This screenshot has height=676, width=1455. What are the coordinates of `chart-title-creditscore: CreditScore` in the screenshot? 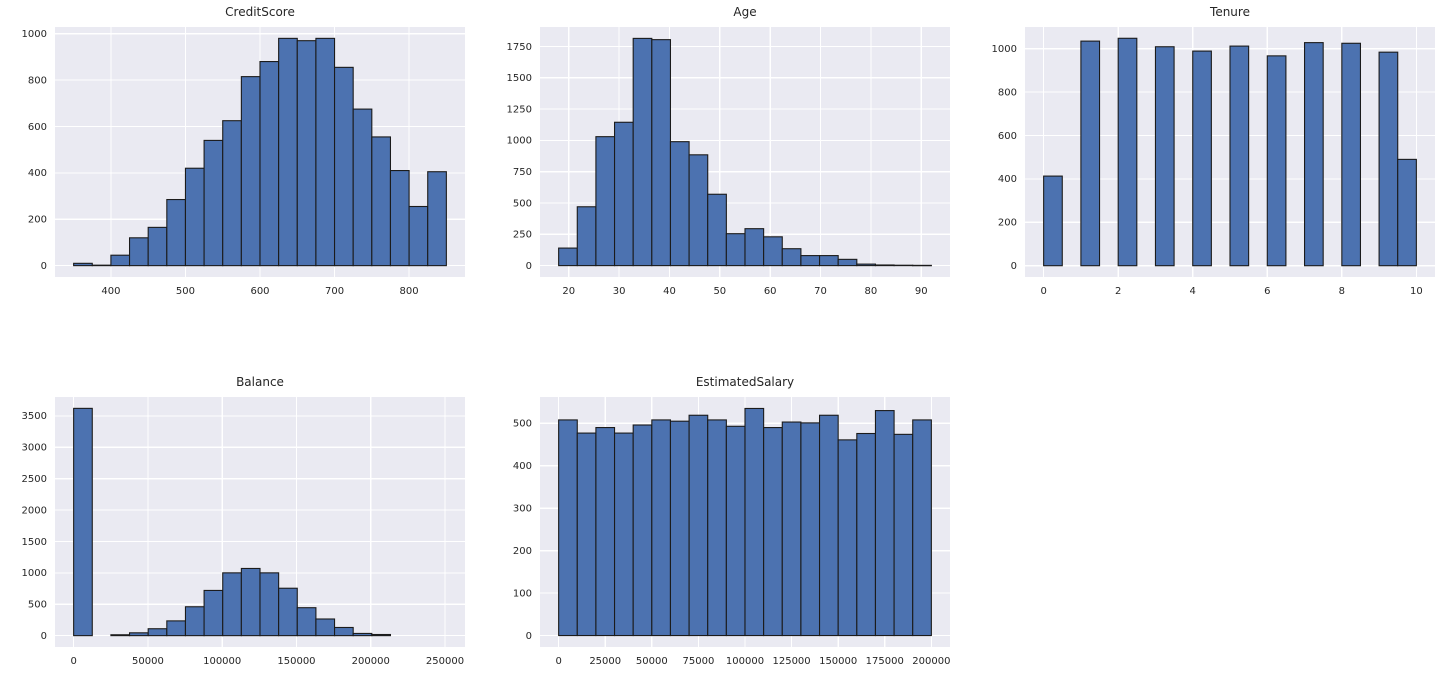 It's located at (260, 12).